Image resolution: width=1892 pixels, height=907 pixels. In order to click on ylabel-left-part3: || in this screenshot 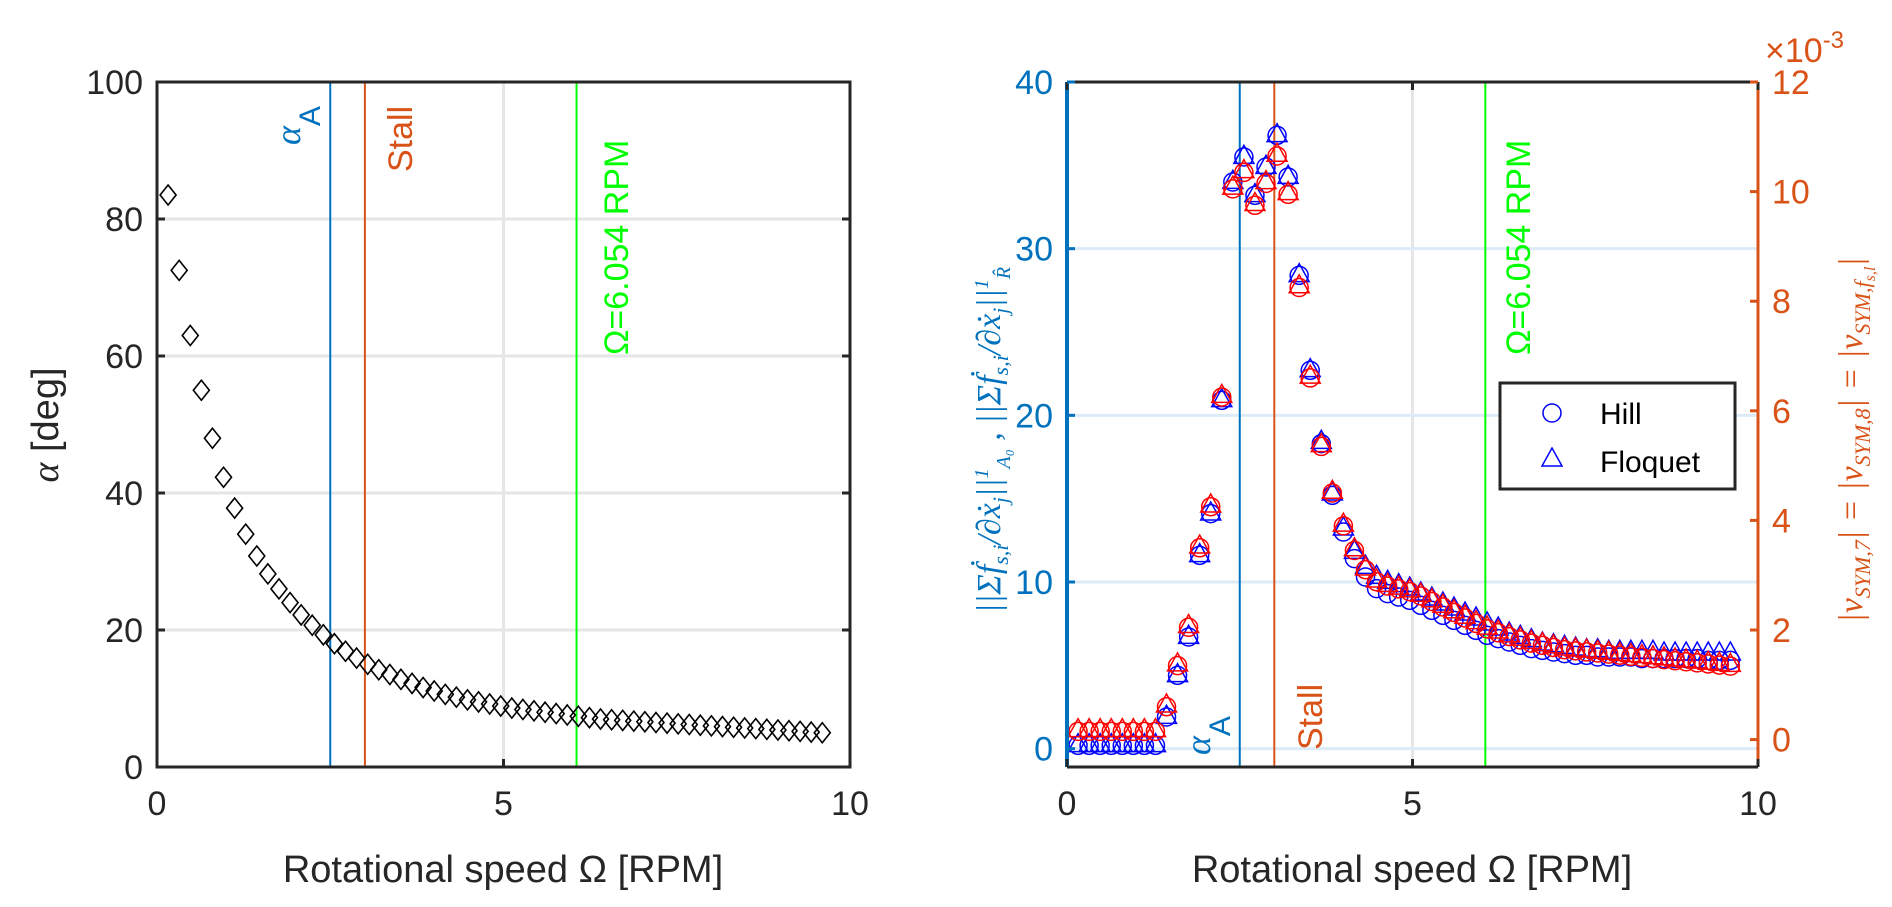, I will do `click(989, 487)`.